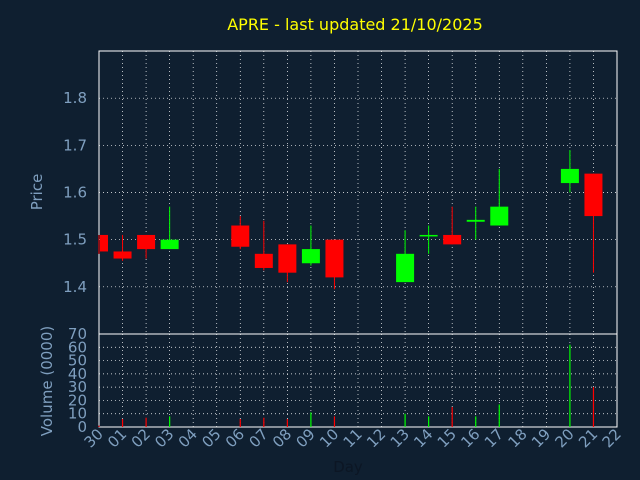 The image size is (640, 480). What do you see at coordinates (355, 24) in the screenshot?
I see `chart-title: APRE - last updated 21/10/2025` at bounding box center [355, 24].